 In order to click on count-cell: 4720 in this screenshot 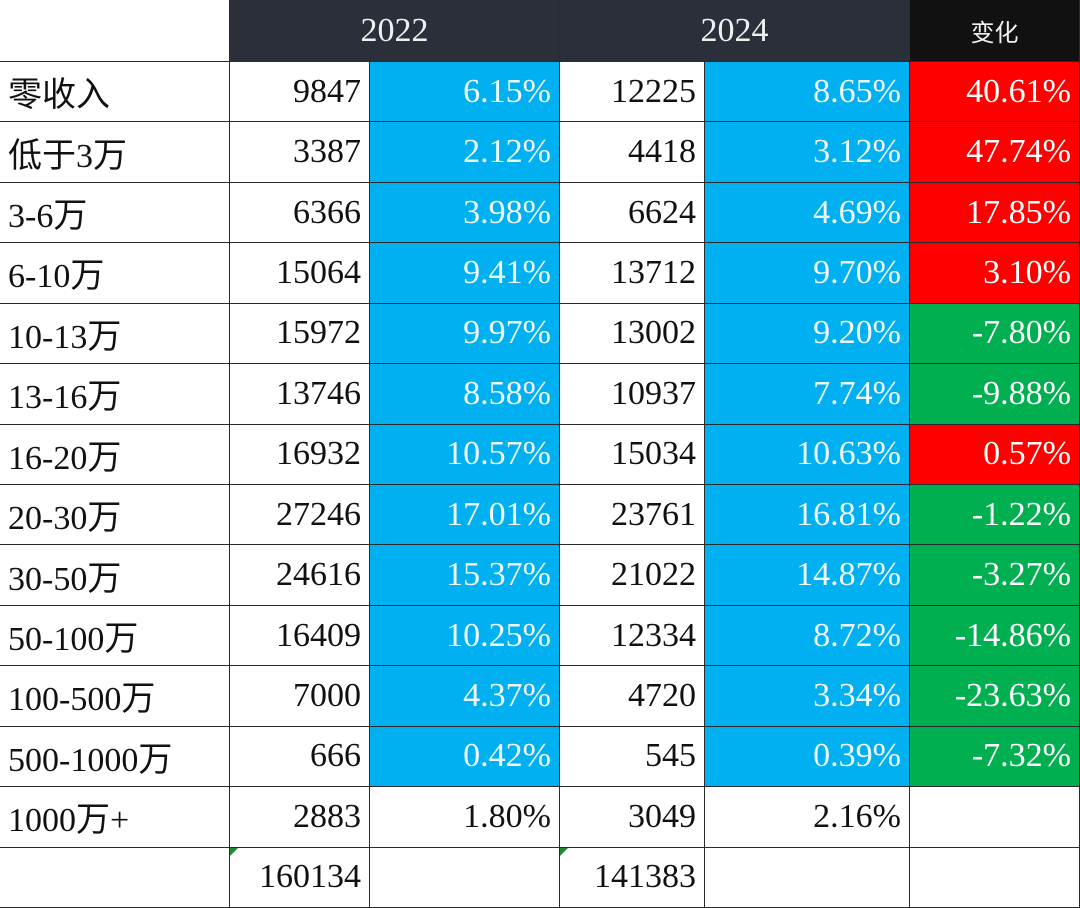, I will do `click(632, 696)`.